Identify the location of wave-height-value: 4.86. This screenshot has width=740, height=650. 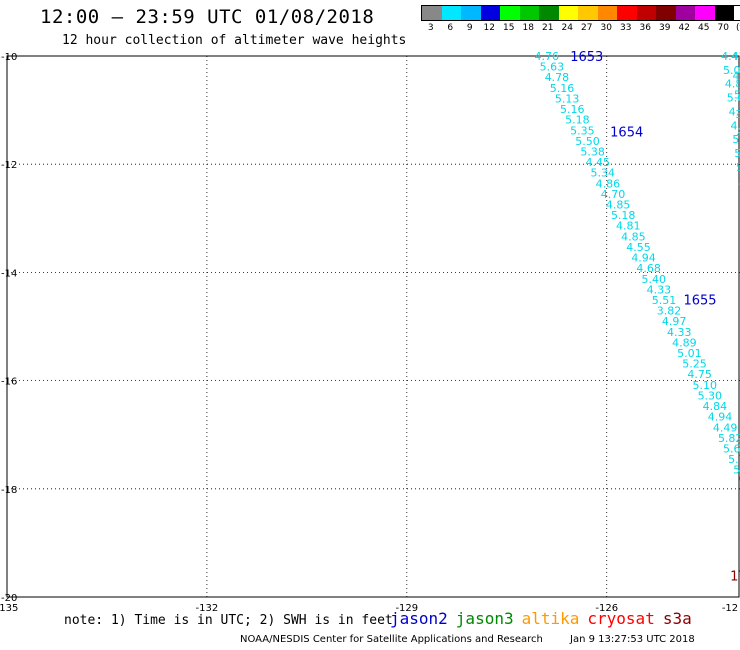
(608, 183).